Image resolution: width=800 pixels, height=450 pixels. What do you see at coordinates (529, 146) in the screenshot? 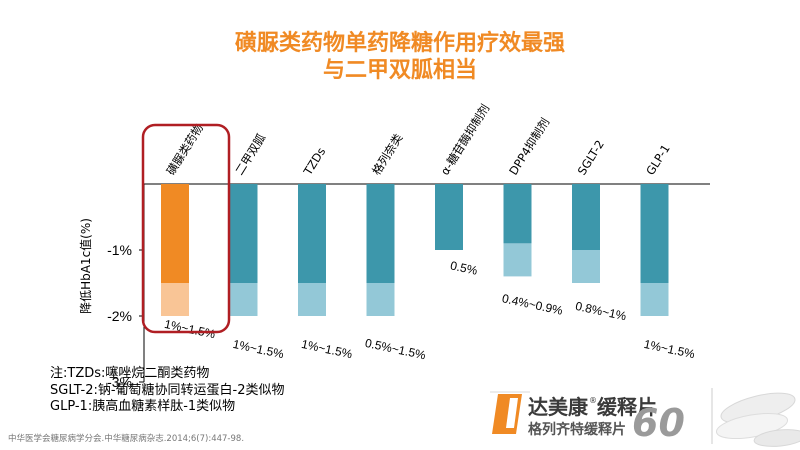
I see `category-label: DPP4抑制剂` at bounding box center [529, 146].